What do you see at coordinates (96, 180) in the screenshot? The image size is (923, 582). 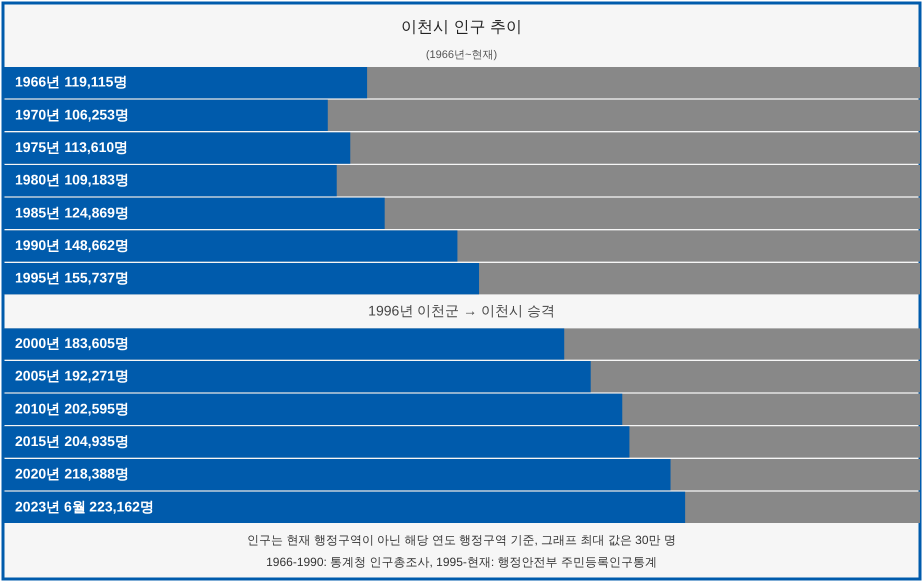 I see `data-label: 109,183명` at bounding box center [96, 180].